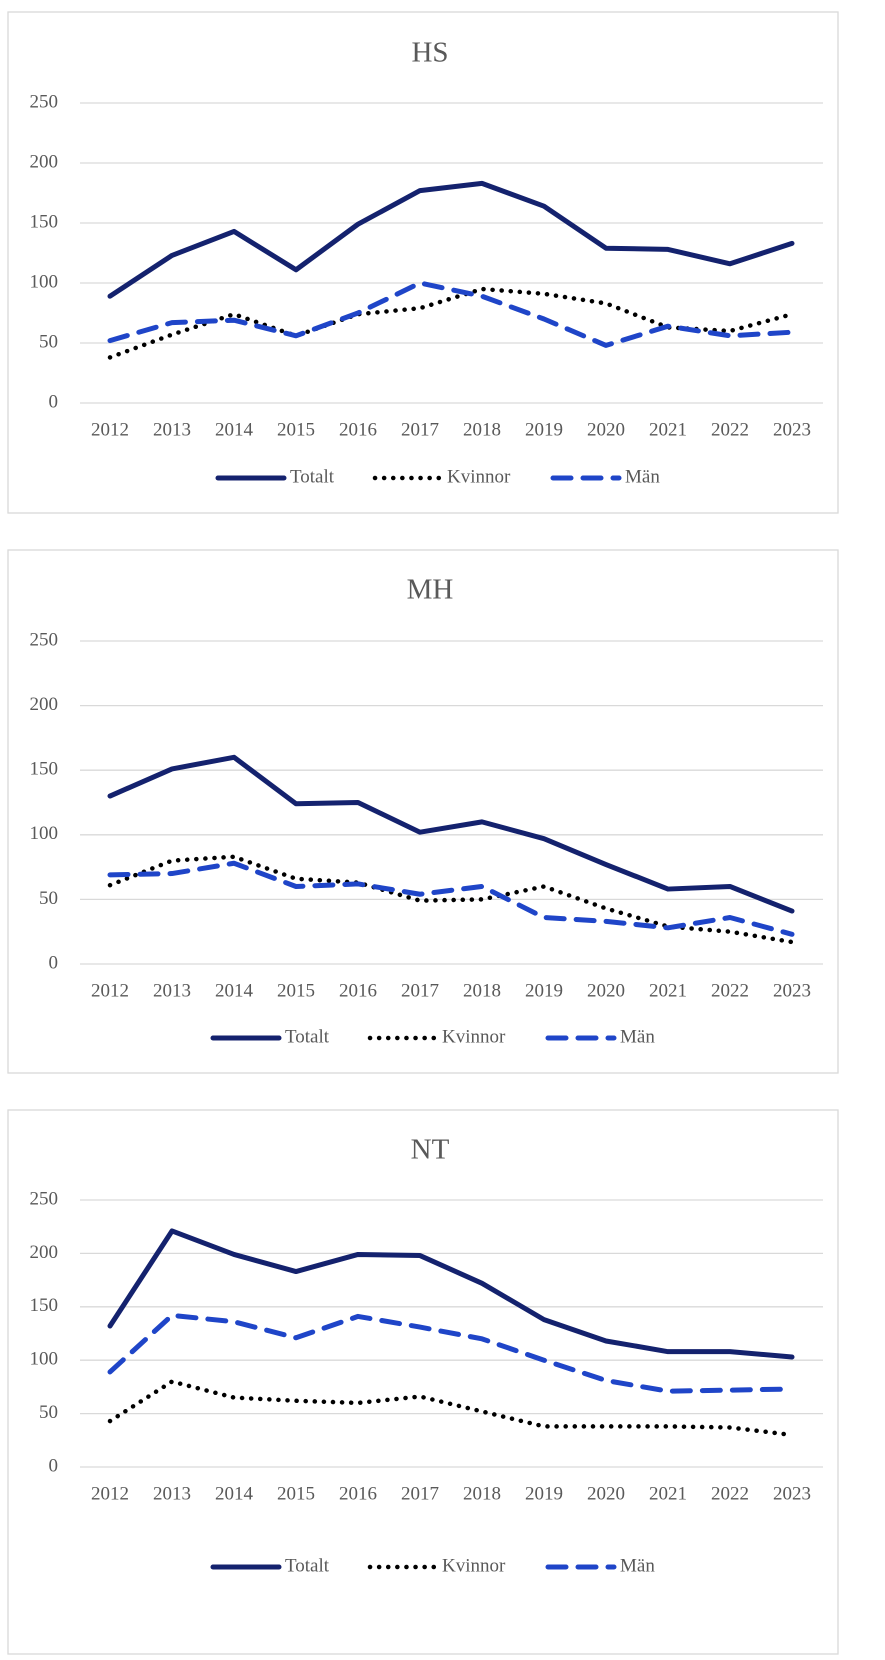  I want to click on chart-title: HS, so click(429, 53).